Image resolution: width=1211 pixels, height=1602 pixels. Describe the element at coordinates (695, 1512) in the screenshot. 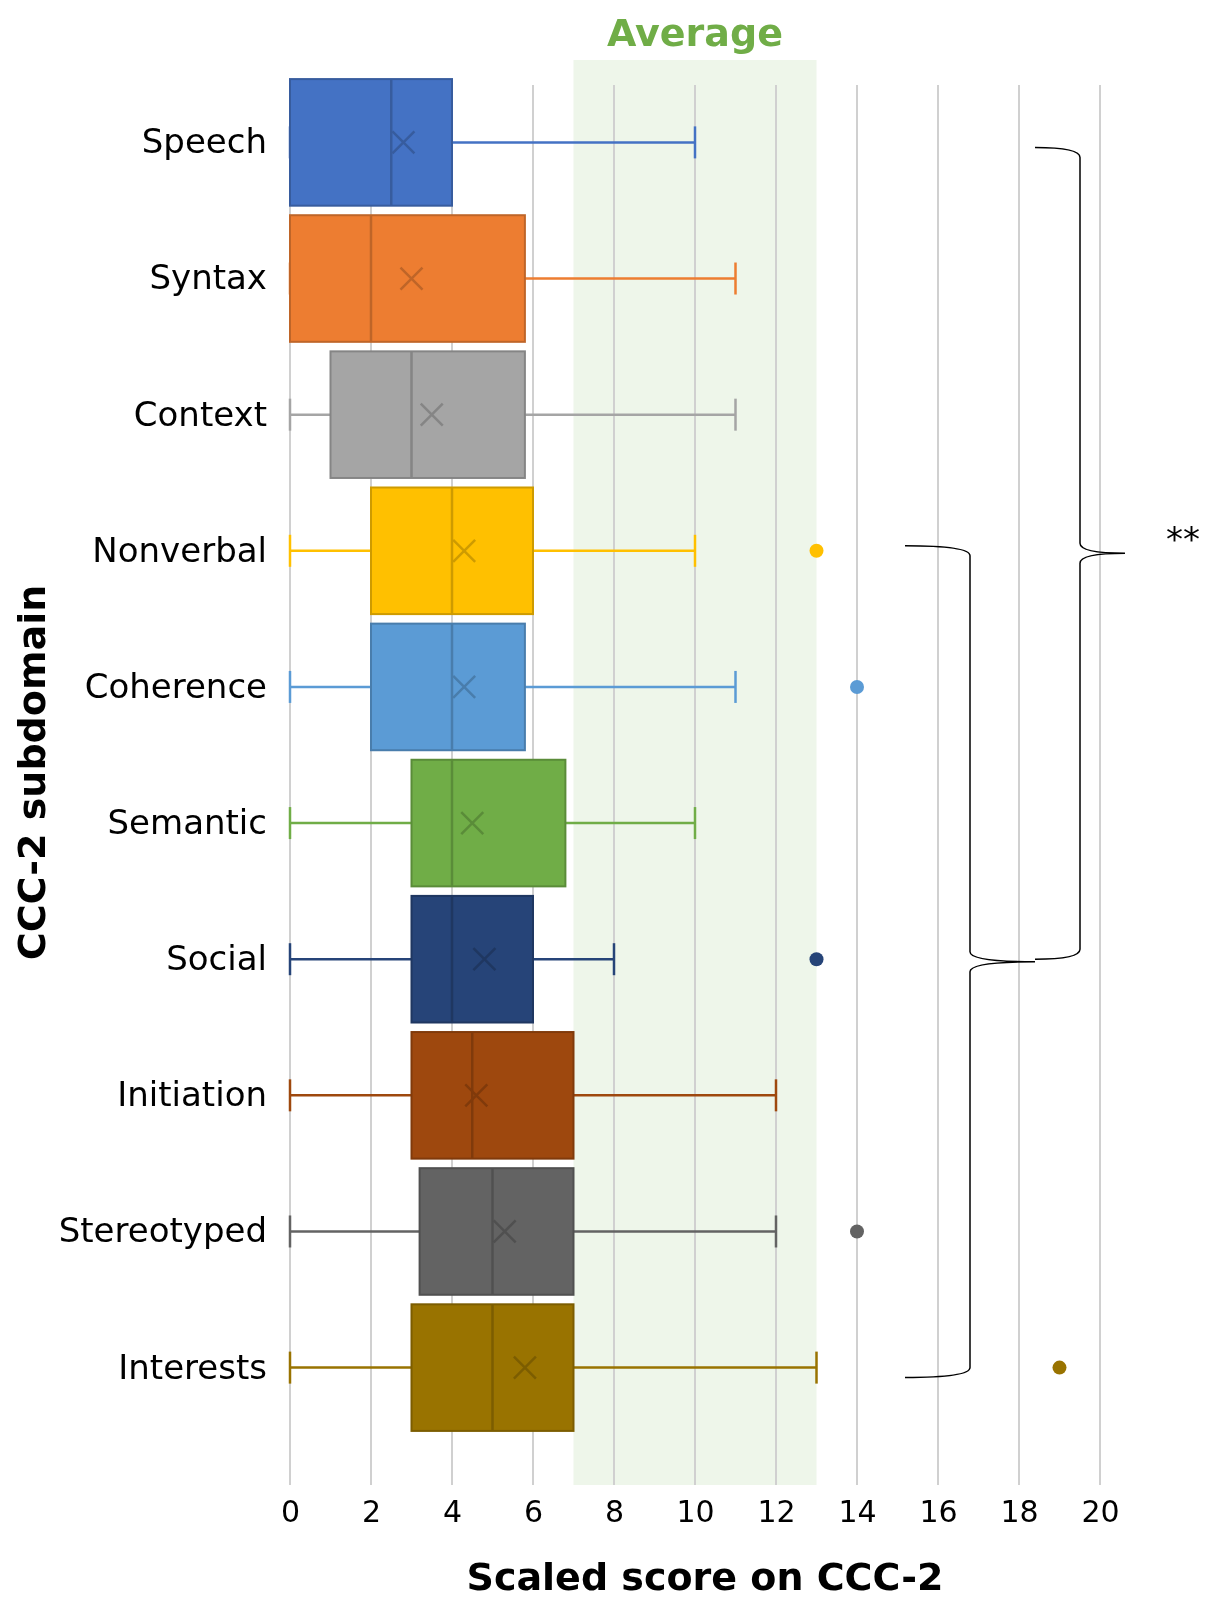

I see `x-tick-label: 10` at that location.